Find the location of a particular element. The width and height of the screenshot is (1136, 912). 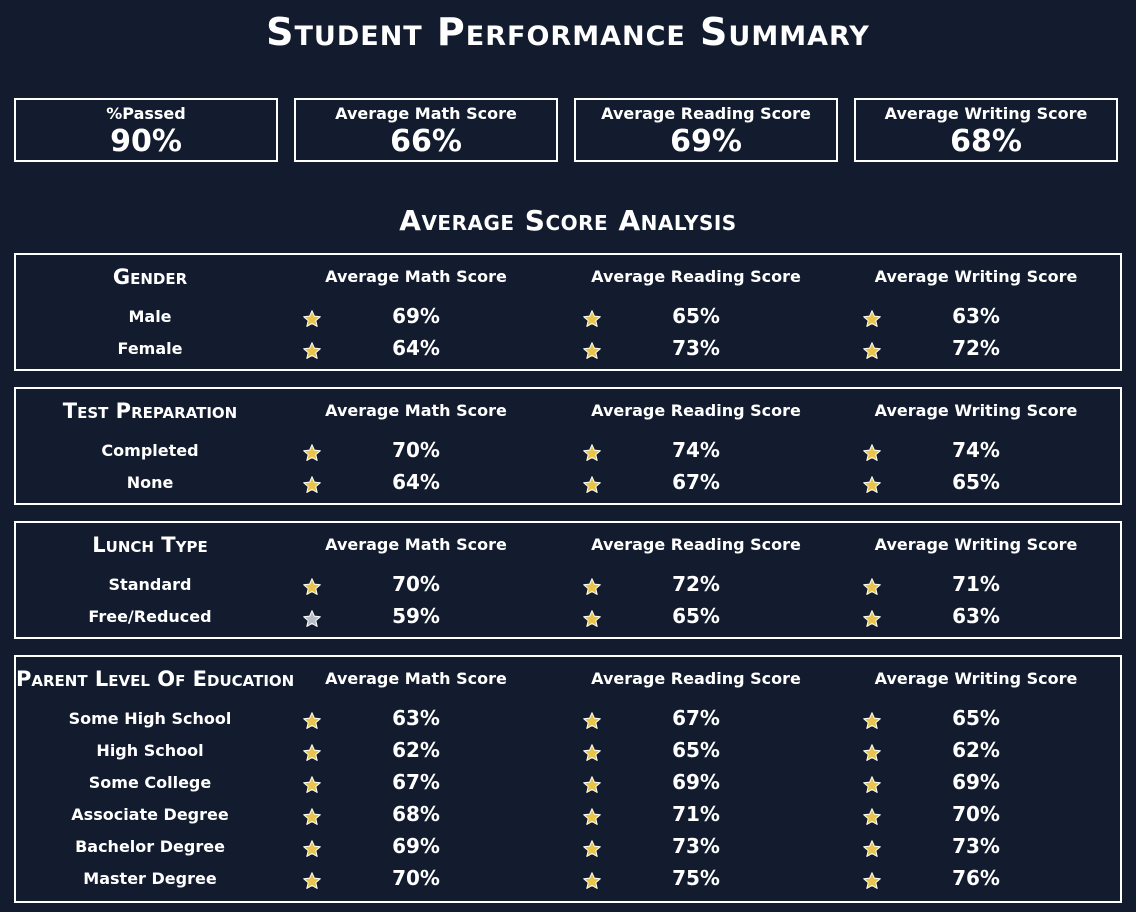

kpi-card-math: Average Math Score 66% is located at coordinates (426, 130).